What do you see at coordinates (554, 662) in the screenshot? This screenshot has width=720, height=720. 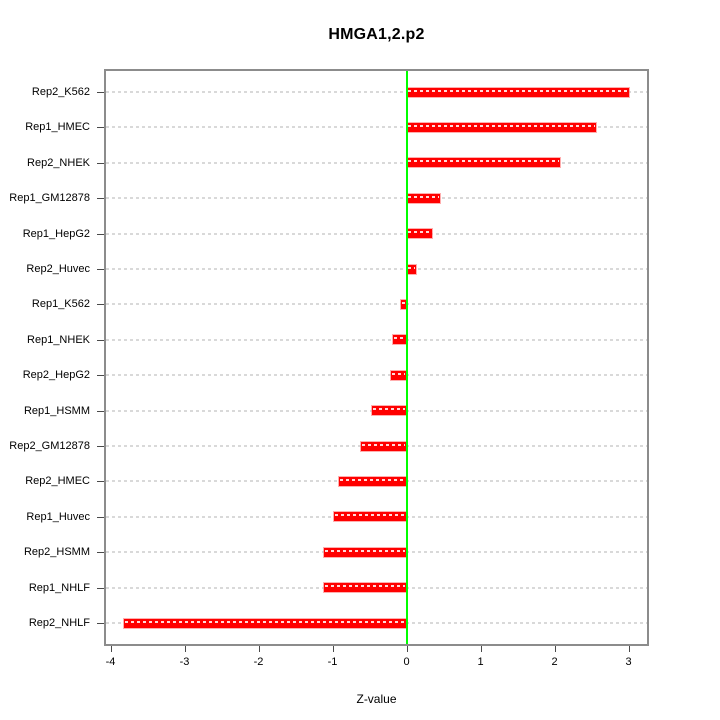 I see `x-axis-tick-label: 2` at bounding box center [554, 662].